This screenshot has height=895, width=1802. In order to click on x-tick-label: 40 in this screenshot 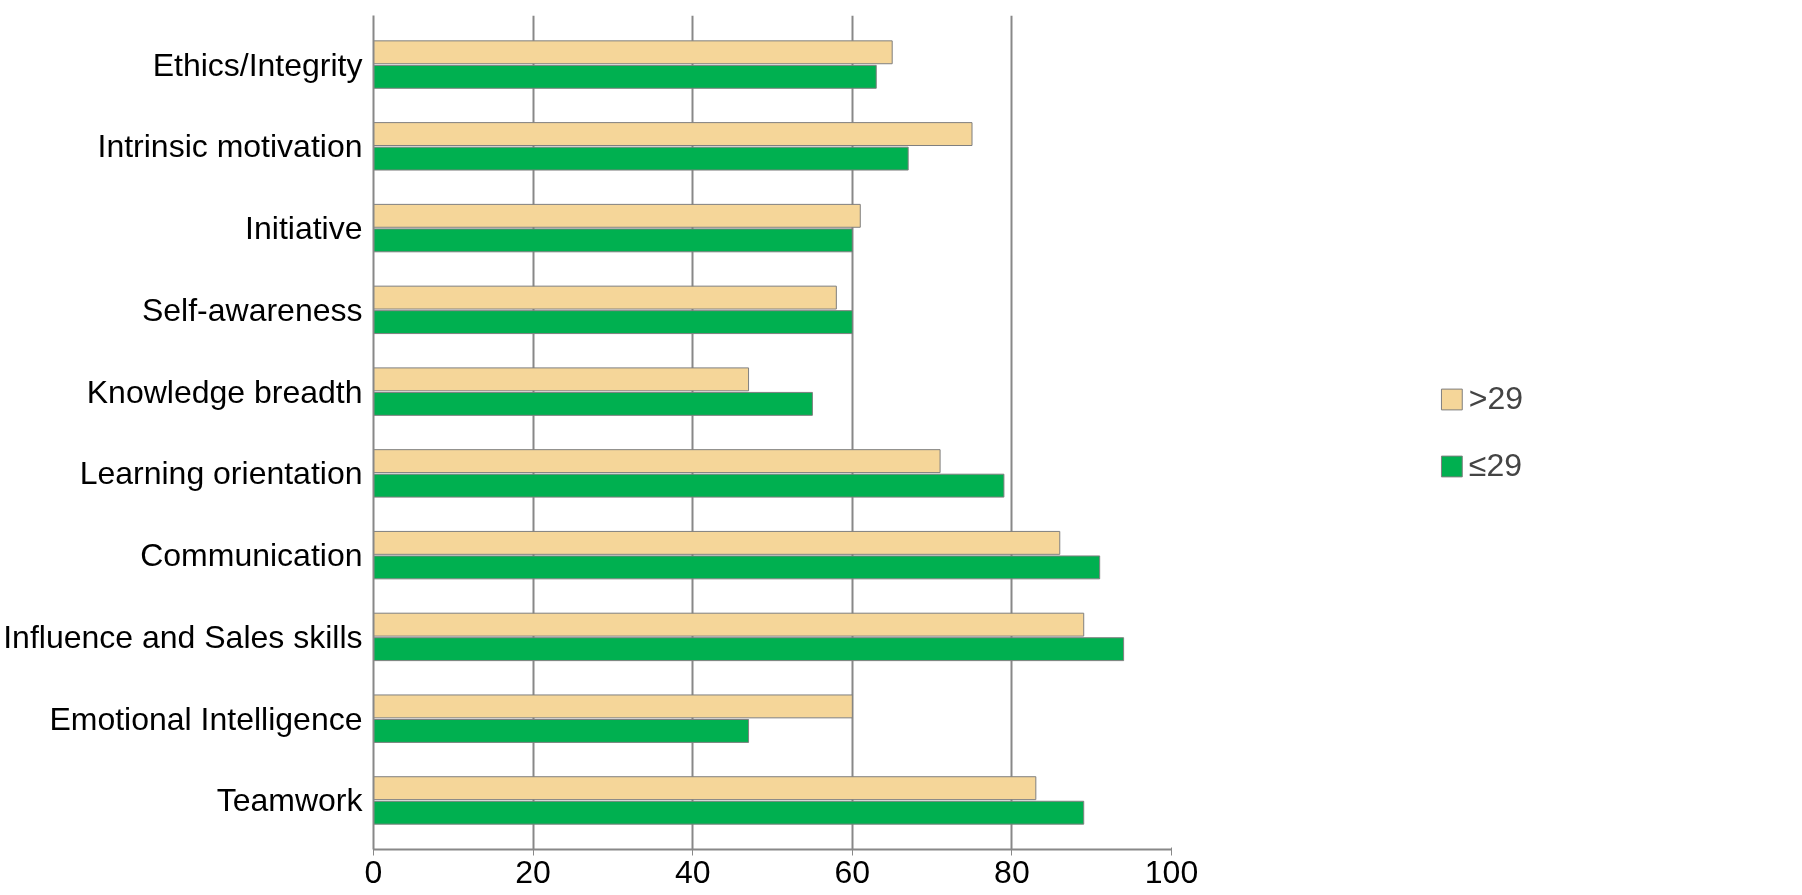, I will do `click(692, 871)`.